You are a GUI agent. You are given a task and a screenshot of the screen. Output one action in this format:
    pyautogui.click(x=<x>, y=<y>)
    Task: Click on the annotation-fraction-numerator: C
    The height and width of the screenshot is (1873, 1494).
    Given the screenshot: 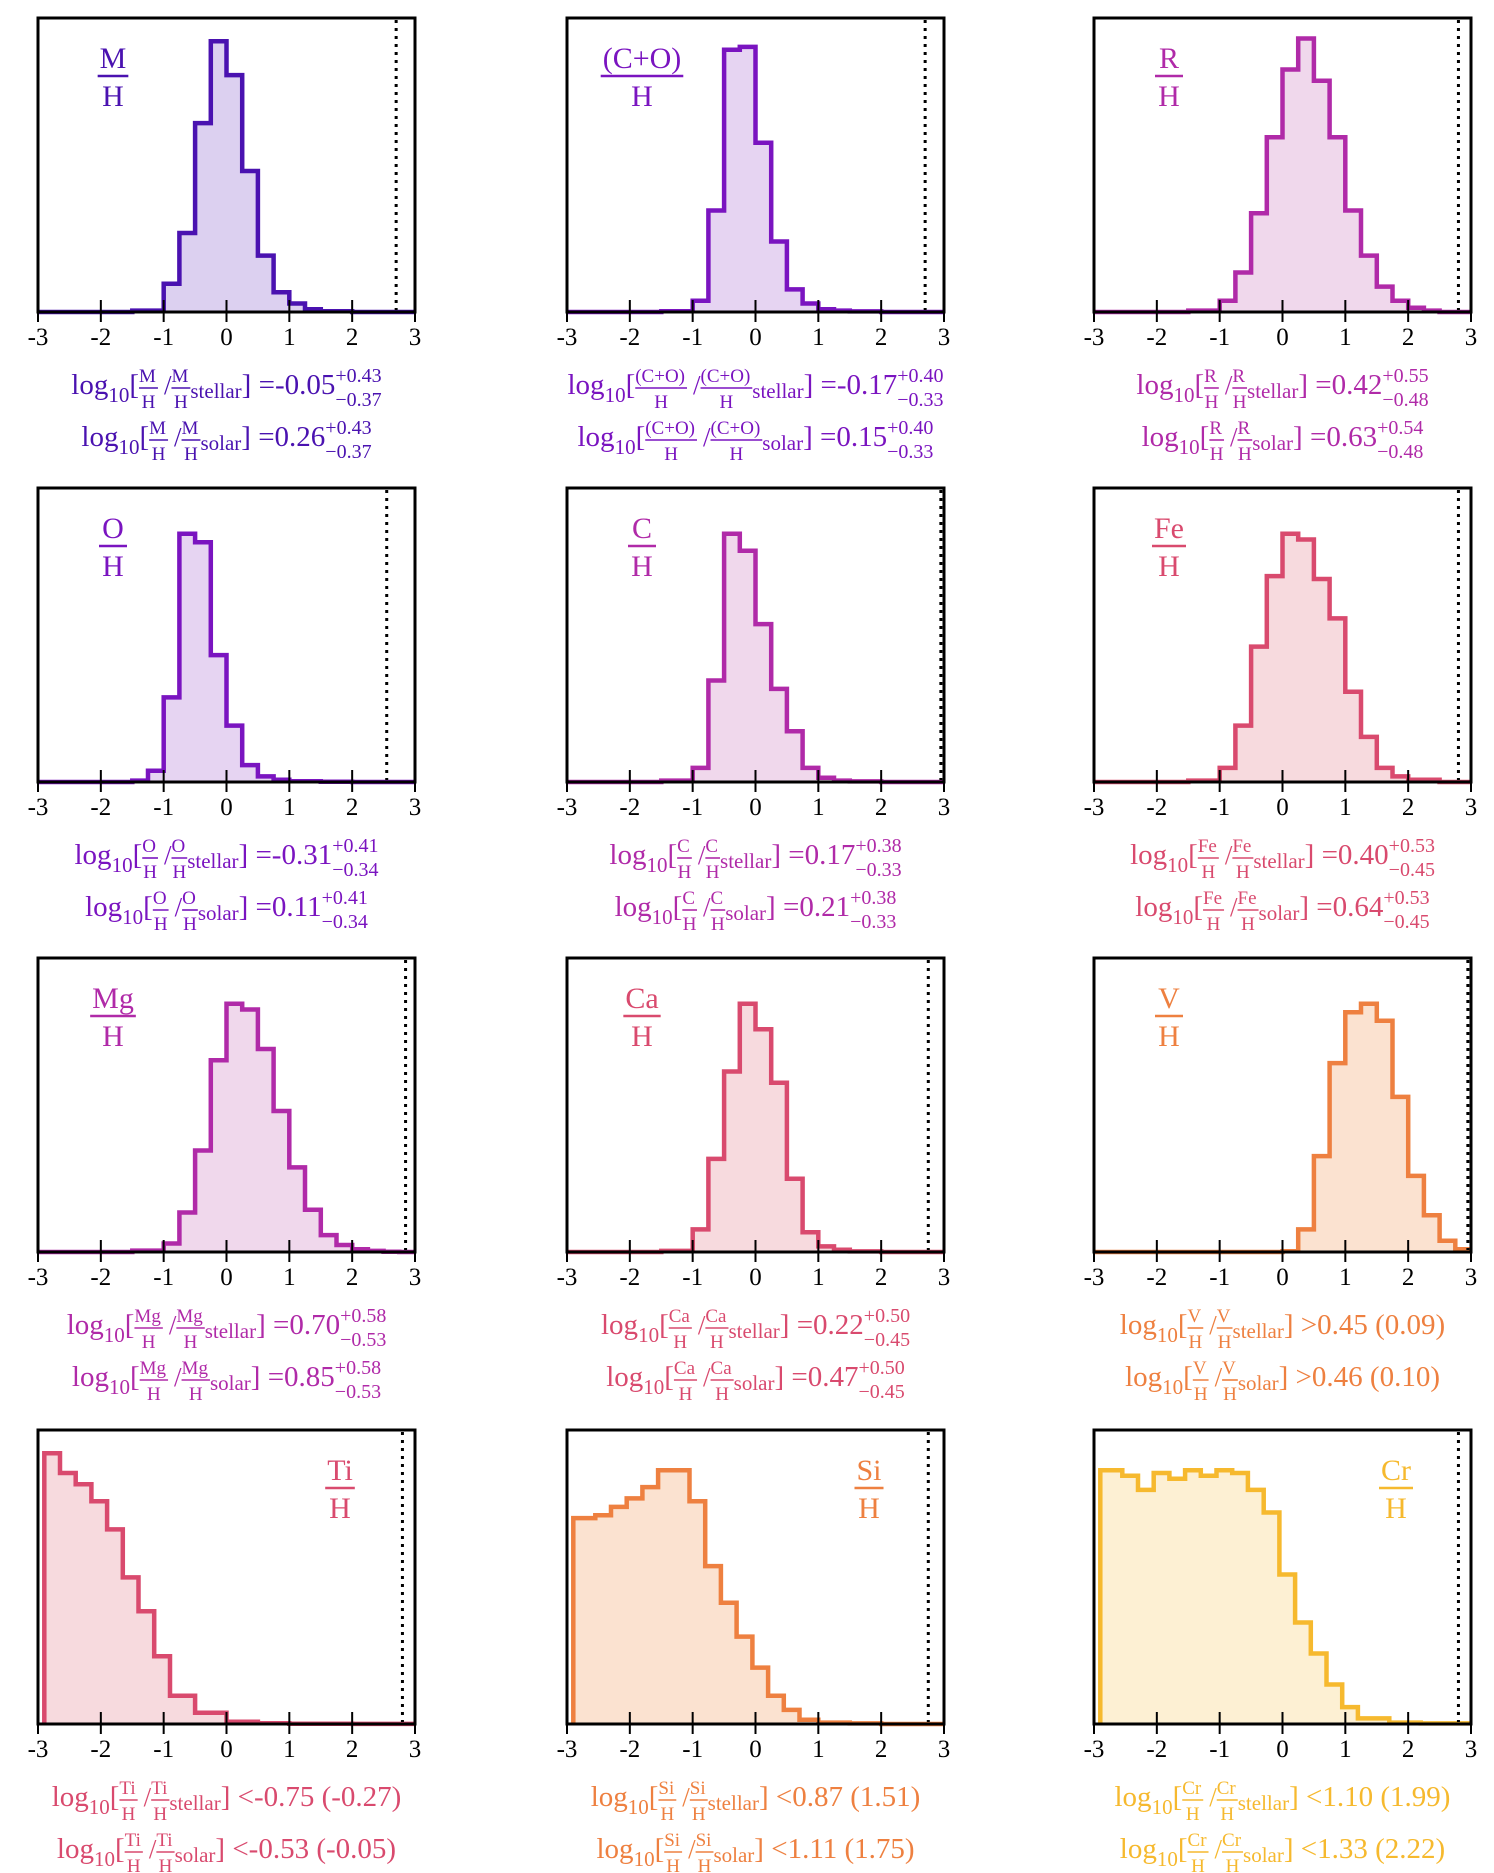 What is the action you would take?
    pyautogui.click(x=717, y=898)
    